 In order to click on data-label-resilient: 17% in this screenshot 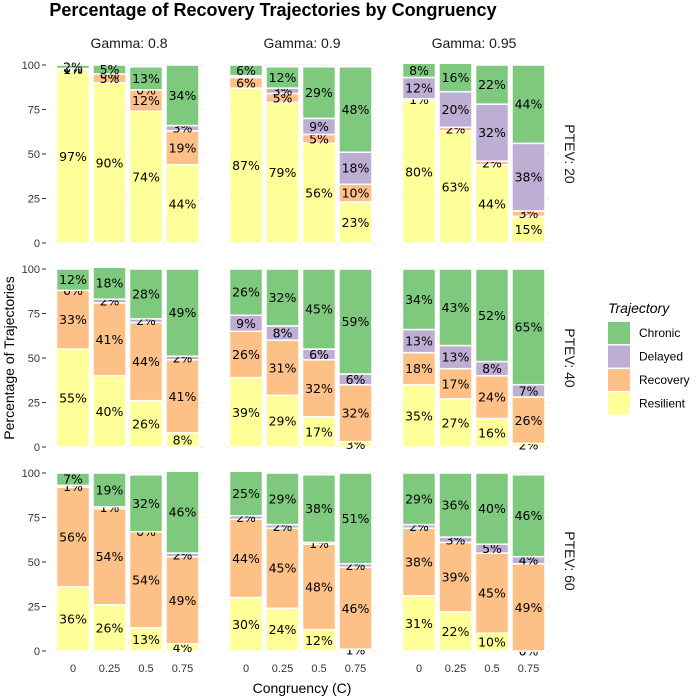, I will do `click(319, 431)`.